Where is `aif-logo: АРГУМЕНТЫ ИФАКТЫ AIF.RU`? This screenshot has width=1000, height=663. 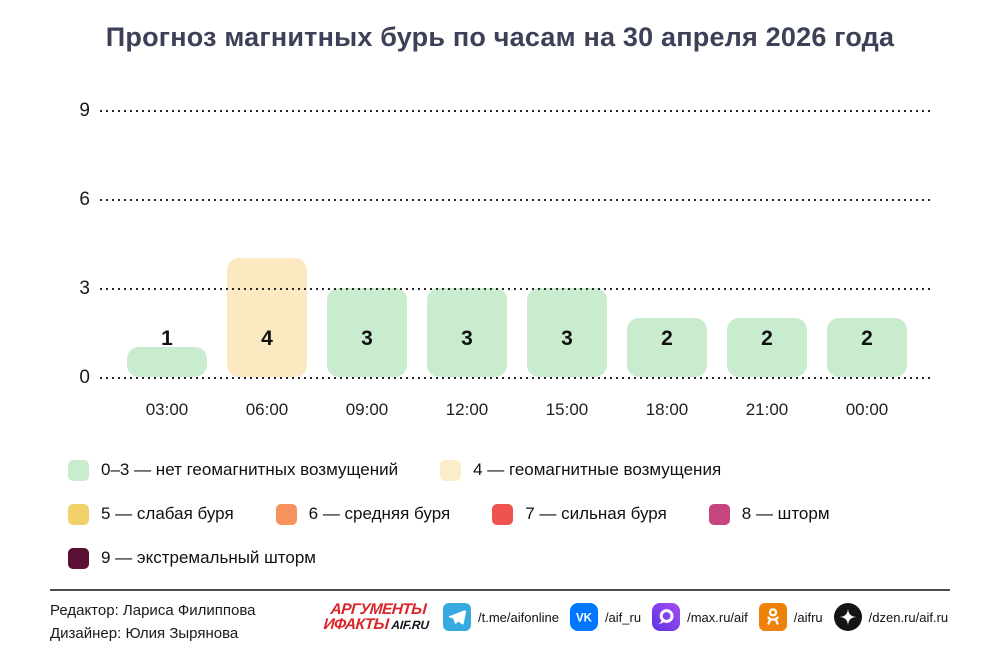 aif-logo: АРГУМЕНТЫ ИФАКТЫ AIF.RU is located at coordinates (384, 617).